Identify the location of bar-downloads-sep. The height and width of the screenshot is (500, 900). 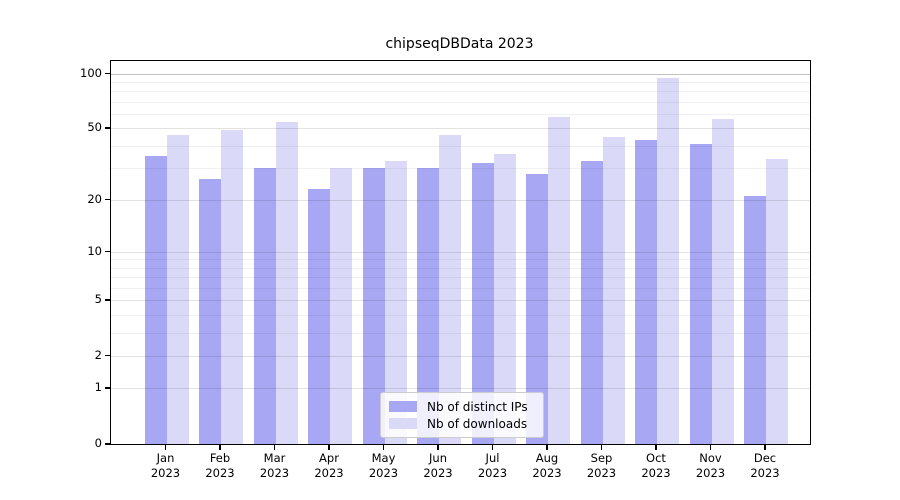
(613, 290).